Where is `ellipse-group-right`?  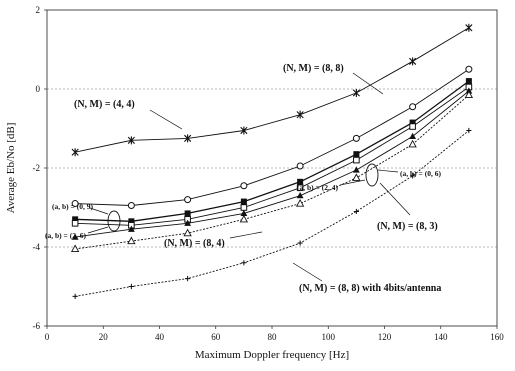 ellipse-group-right is located at coordinates (372, 175).